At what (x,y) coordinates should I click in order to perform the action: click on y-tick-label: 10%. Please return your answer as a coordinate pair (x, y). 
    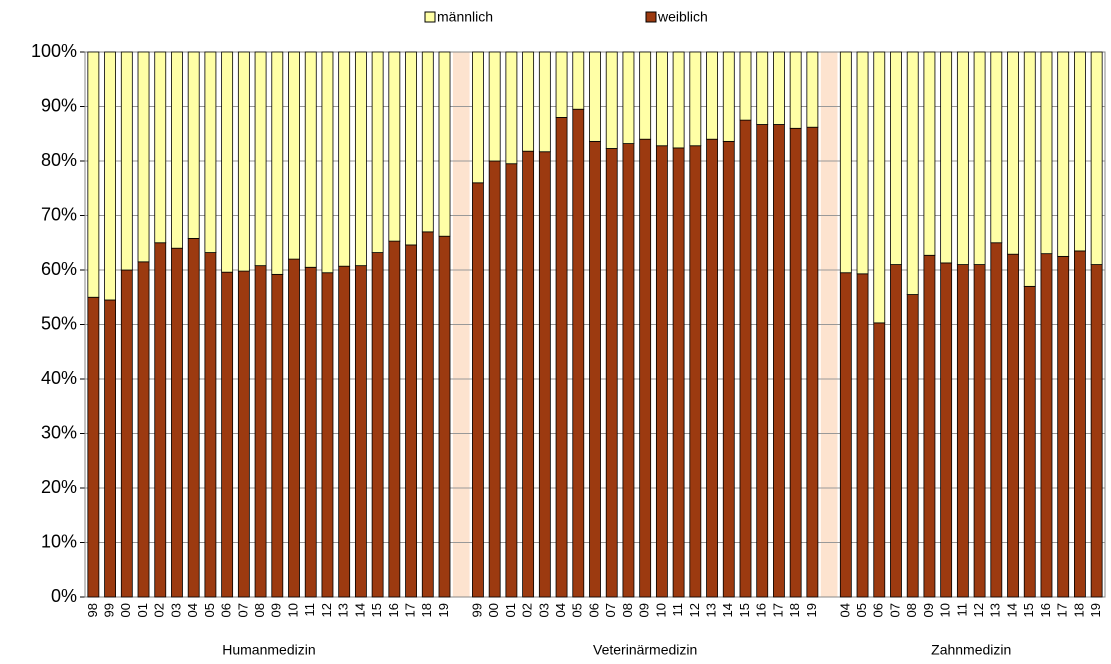
    Looking at the image, I should click on (59, 541).